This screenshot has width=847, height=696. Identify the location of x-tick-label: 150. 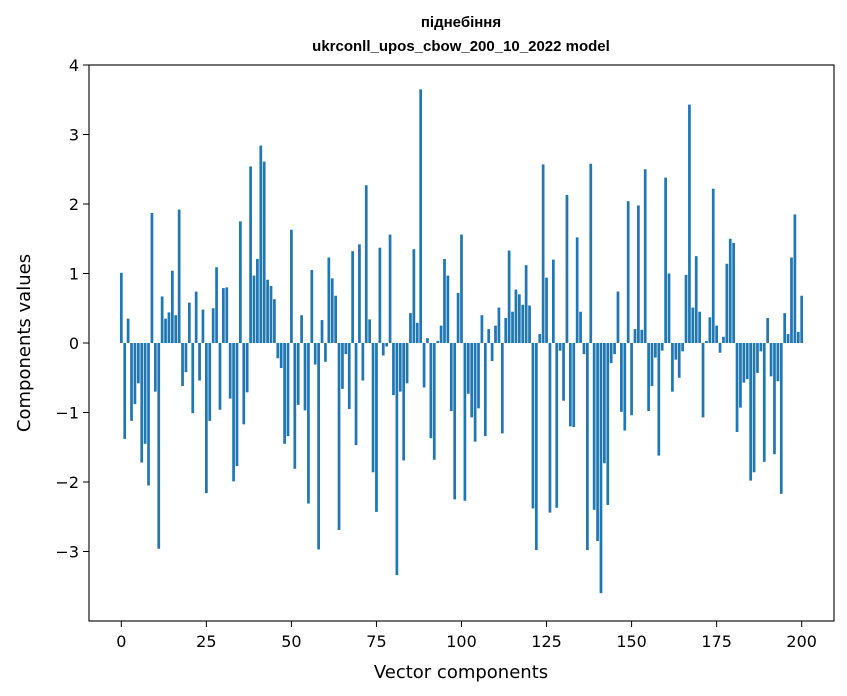
(631, 641).